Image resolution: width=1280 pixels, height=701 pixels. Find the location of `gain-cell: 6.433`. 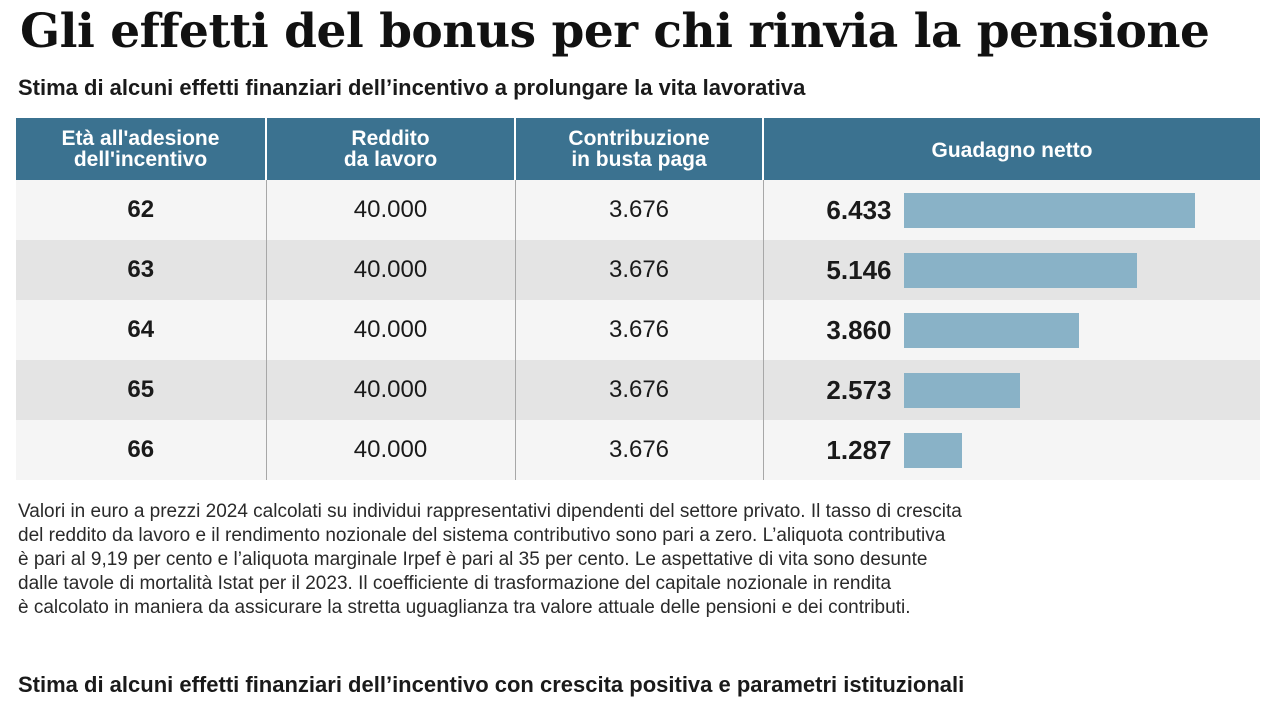

gain-cell: 6.433 is located at coordinates (1011, 210).